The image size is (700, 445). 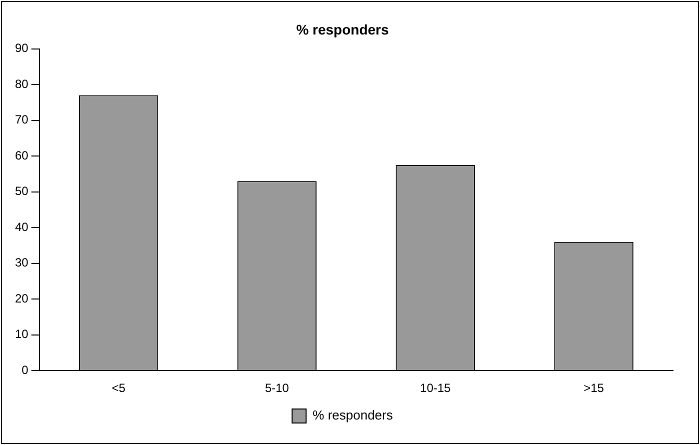 What do you see at coordinates (21, 227) in the screenshot?
I see `y-tick-label: 40` at bounding box center [21, 227].